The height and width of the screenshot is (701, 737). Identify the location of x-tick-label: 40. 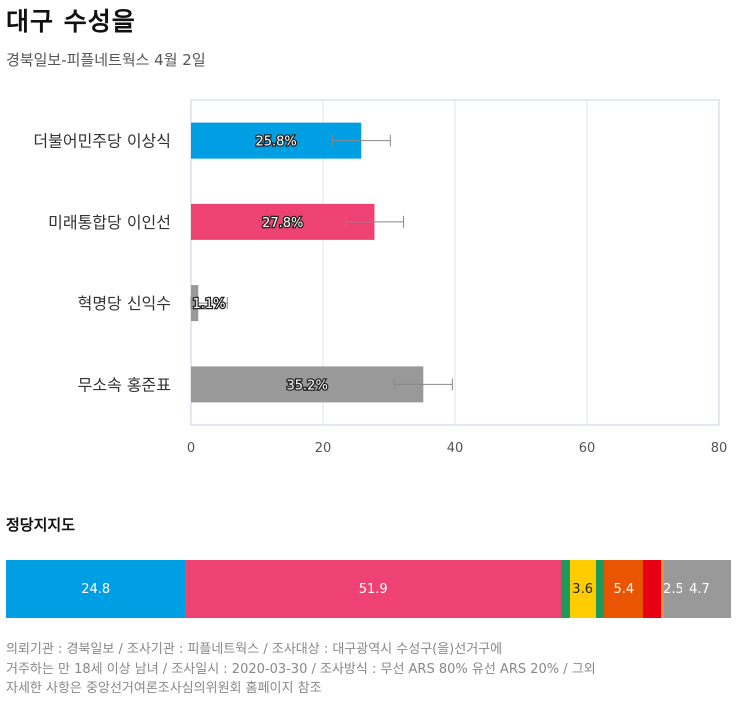
(455, 448).